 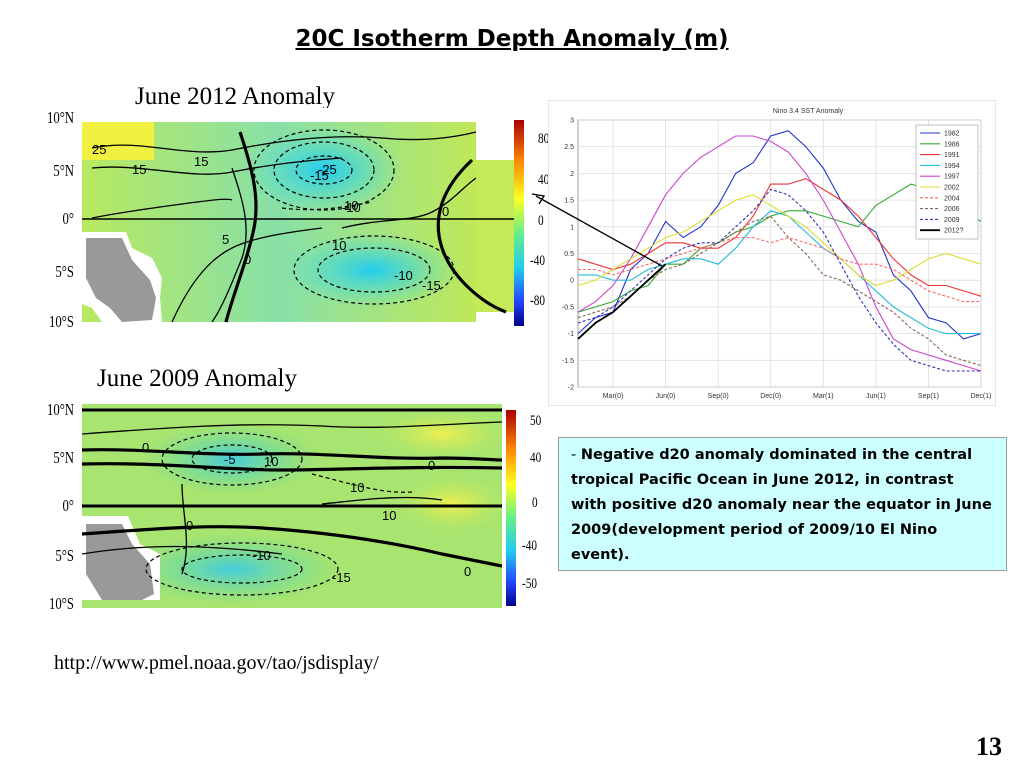 What do you see at coordinates (519, 223) in the screenshot?
I see `map-2012-colorbar` at bounding box center [519, 223].